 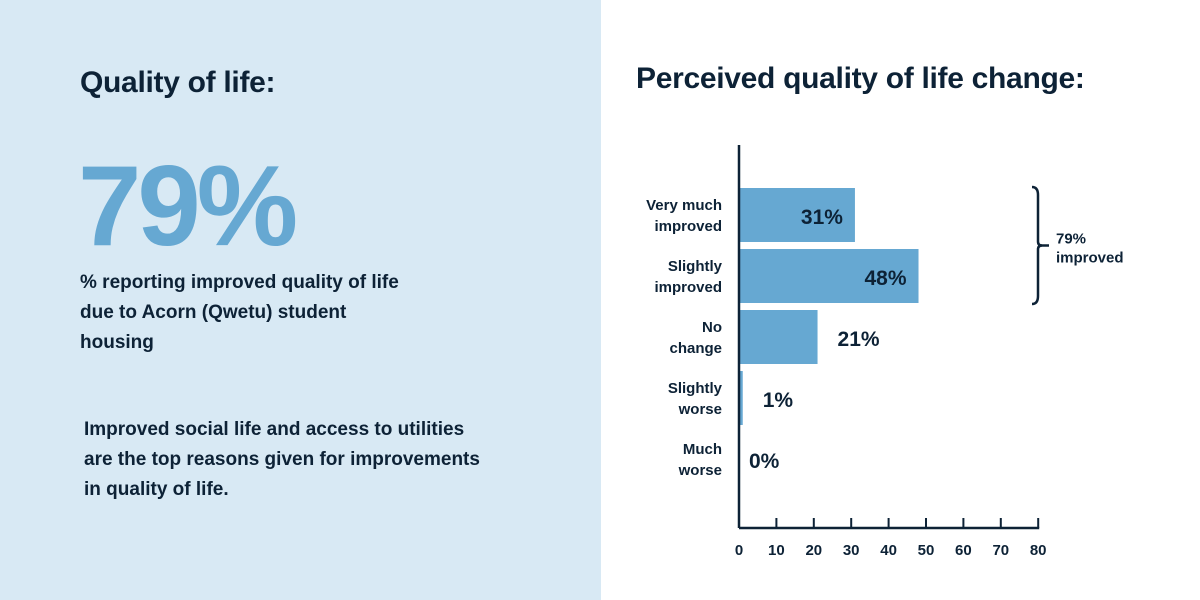 What do you see at coordinates (860, 78) in the screenshot?
I see `chart-title: Perceived quality of life change:` at bounding box center [860, 78].